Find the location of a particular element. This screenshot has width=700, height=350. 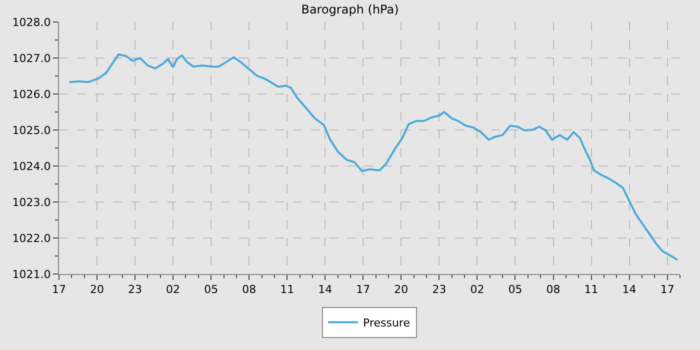

y-tick-label: 1028.0 is located at coordinates (31, 22).